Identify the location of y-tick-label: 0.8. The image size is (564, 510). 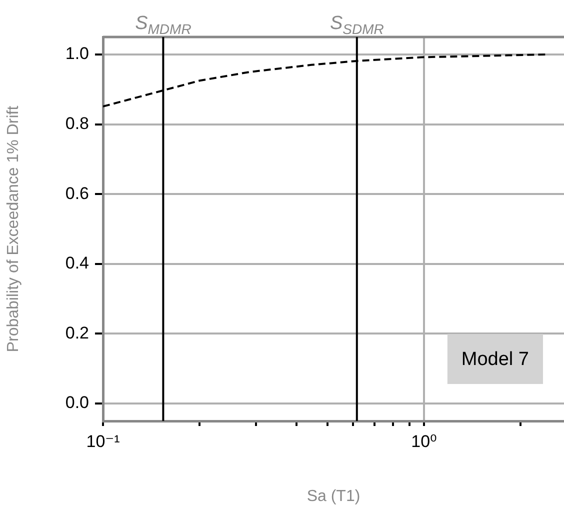
(77, 123).